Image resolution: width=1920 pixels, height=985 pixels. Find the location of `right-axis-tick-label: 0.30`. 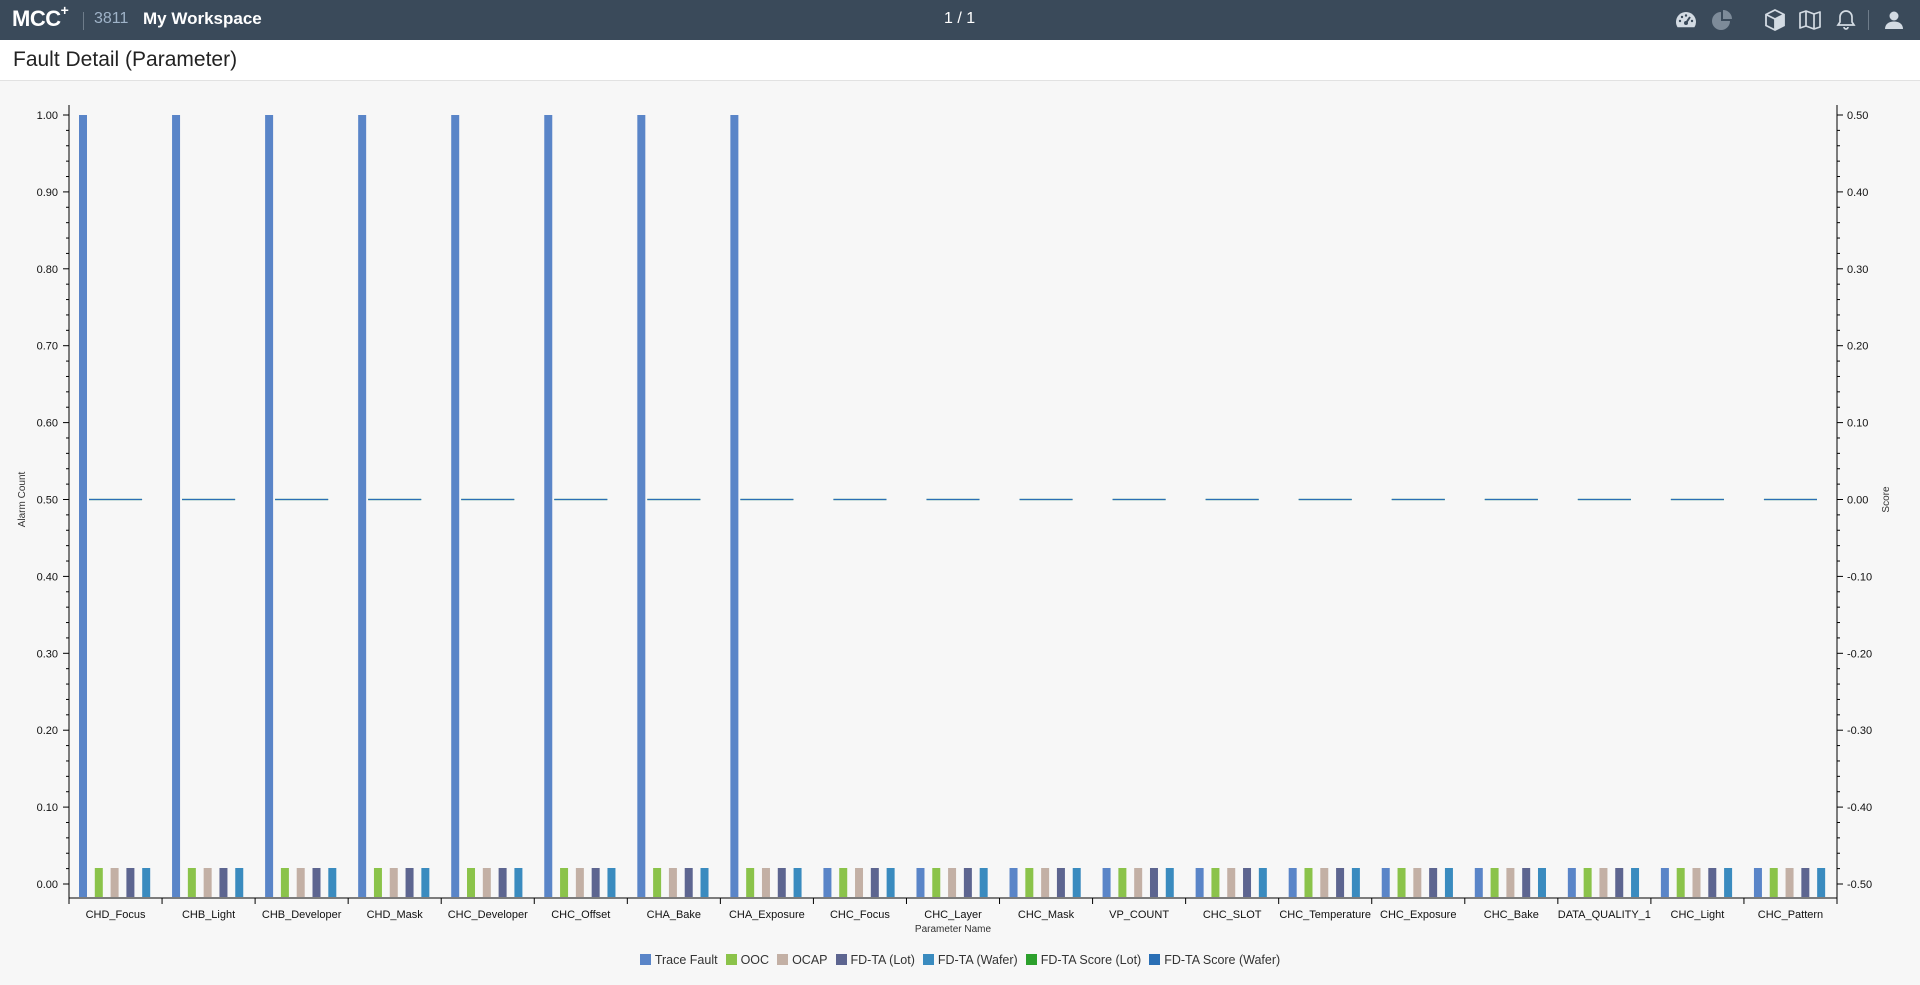

right-axis-tick-label: 0.30 is located at coordinates (1857, 270).